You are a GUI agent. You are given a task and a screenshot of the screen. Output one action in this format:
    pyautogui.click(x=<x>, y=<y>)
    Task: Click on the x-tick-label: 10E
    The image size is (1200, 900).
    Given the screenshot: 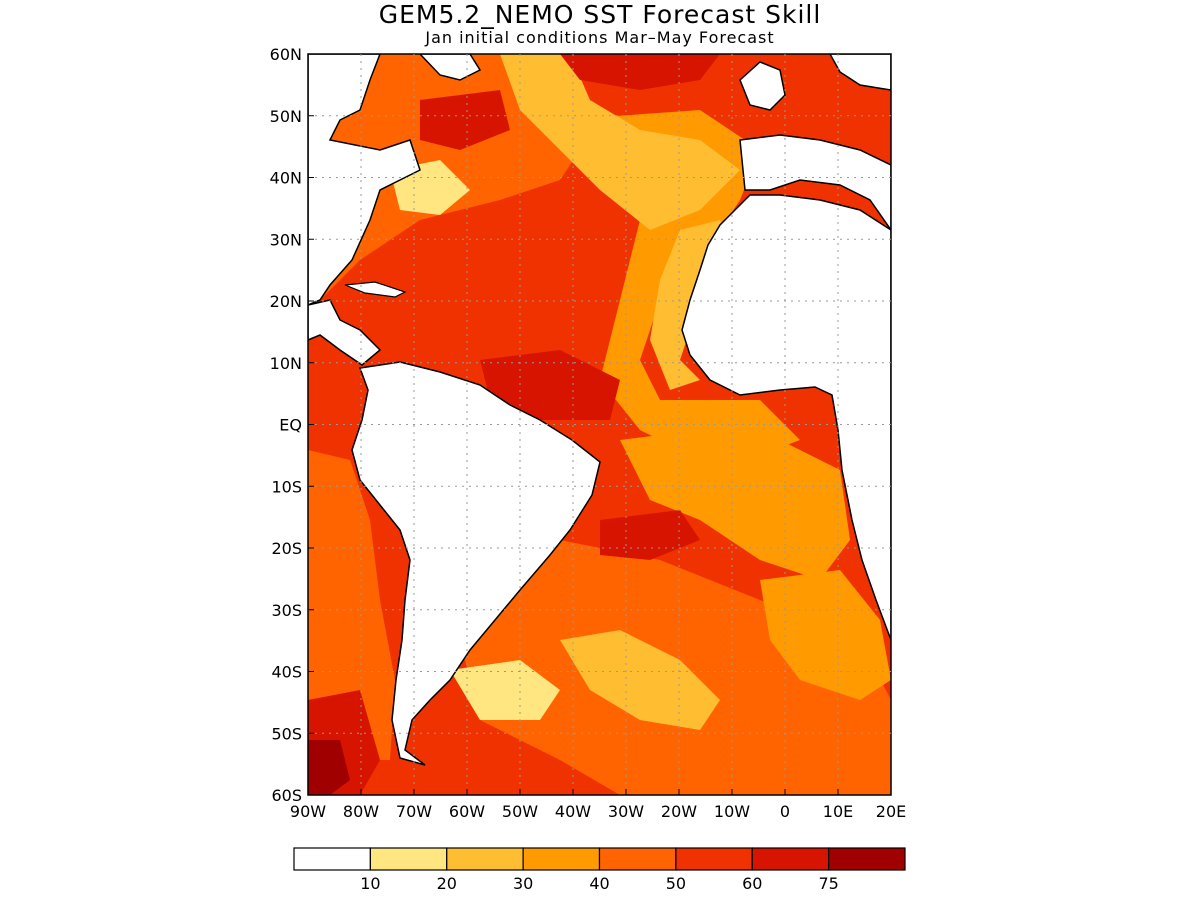 What is the action you would take?
    pyautogui.click(x=838, y=811)
    